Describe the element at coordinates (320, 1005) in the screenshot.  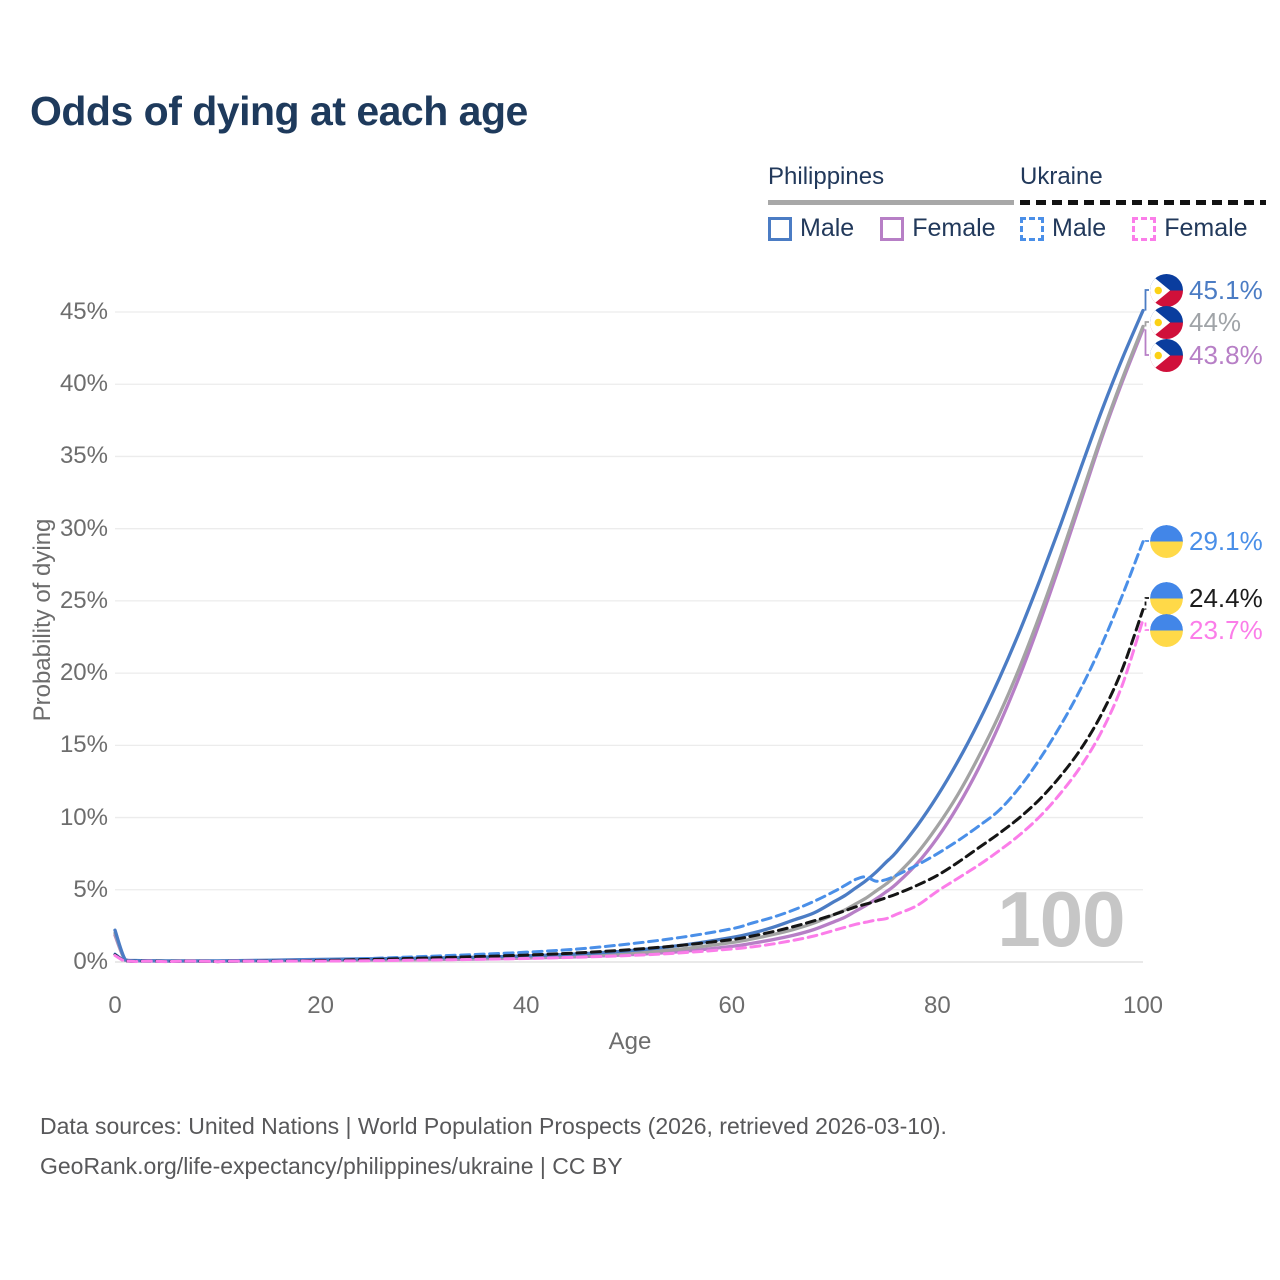
I see `x-tick-label: 20` at that location.